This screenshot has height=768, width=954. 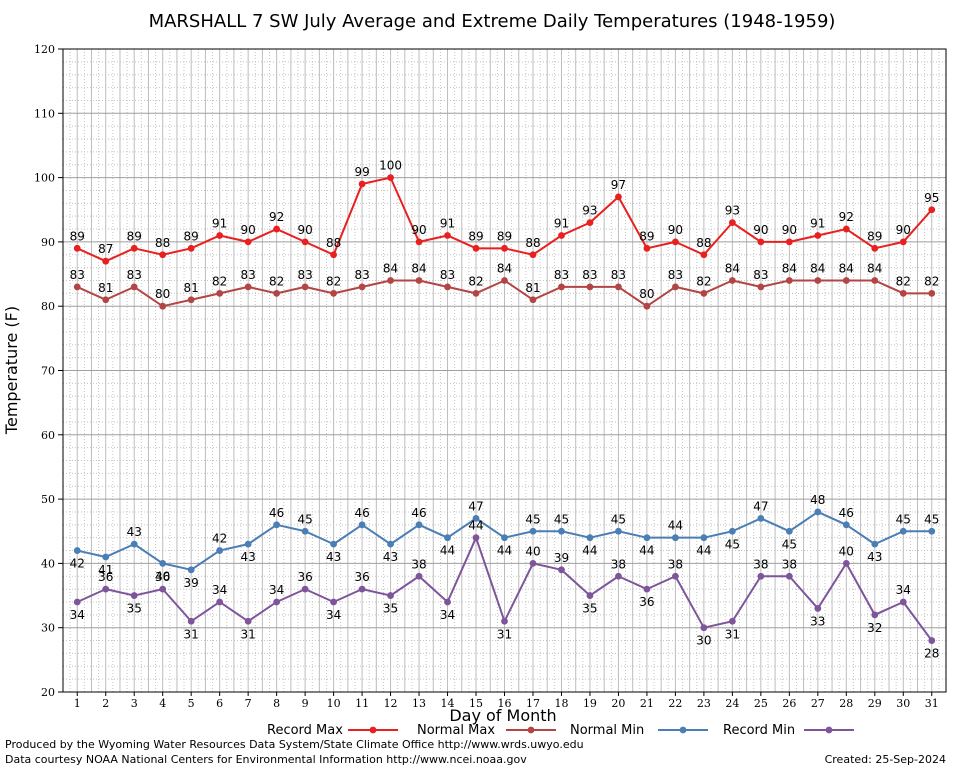 I want to click on data-label: 84, so click(x=390, y=268).